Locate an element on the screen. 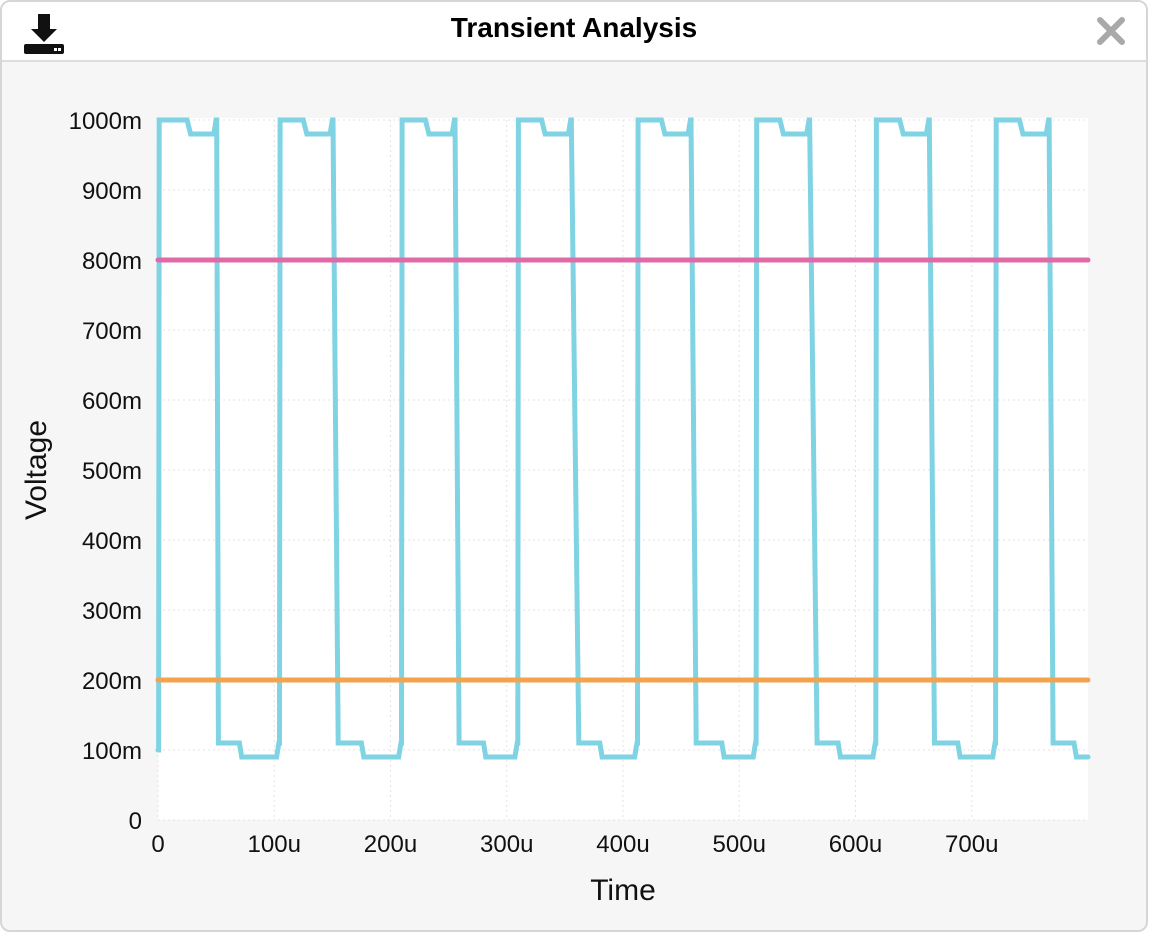  download-button is located at coordinates (44, 33).